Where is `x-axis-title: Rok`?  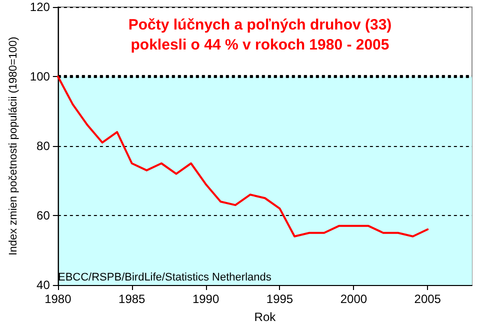
x-axis-title: Rok is located at coordinates (265, 317).